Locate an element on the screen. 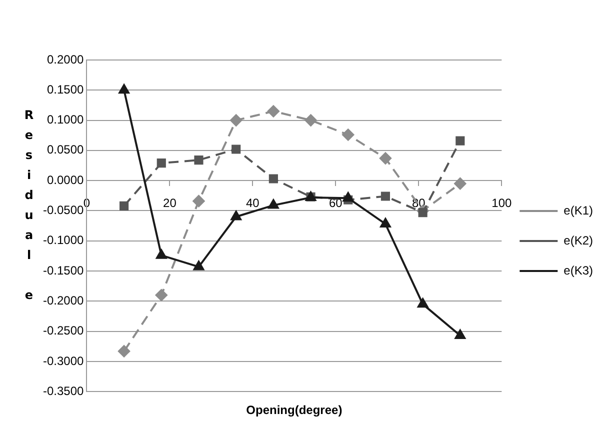  legend-label: e(K1) is located at coordinates (579, 210).